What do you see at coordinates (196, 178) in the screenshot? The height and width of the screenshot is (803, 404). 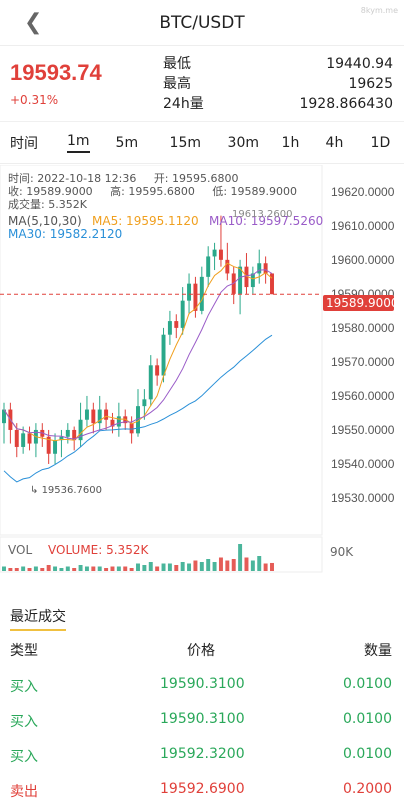 I see `info-open-value: 开: 19595.6800` at bounding box center [196, 178].